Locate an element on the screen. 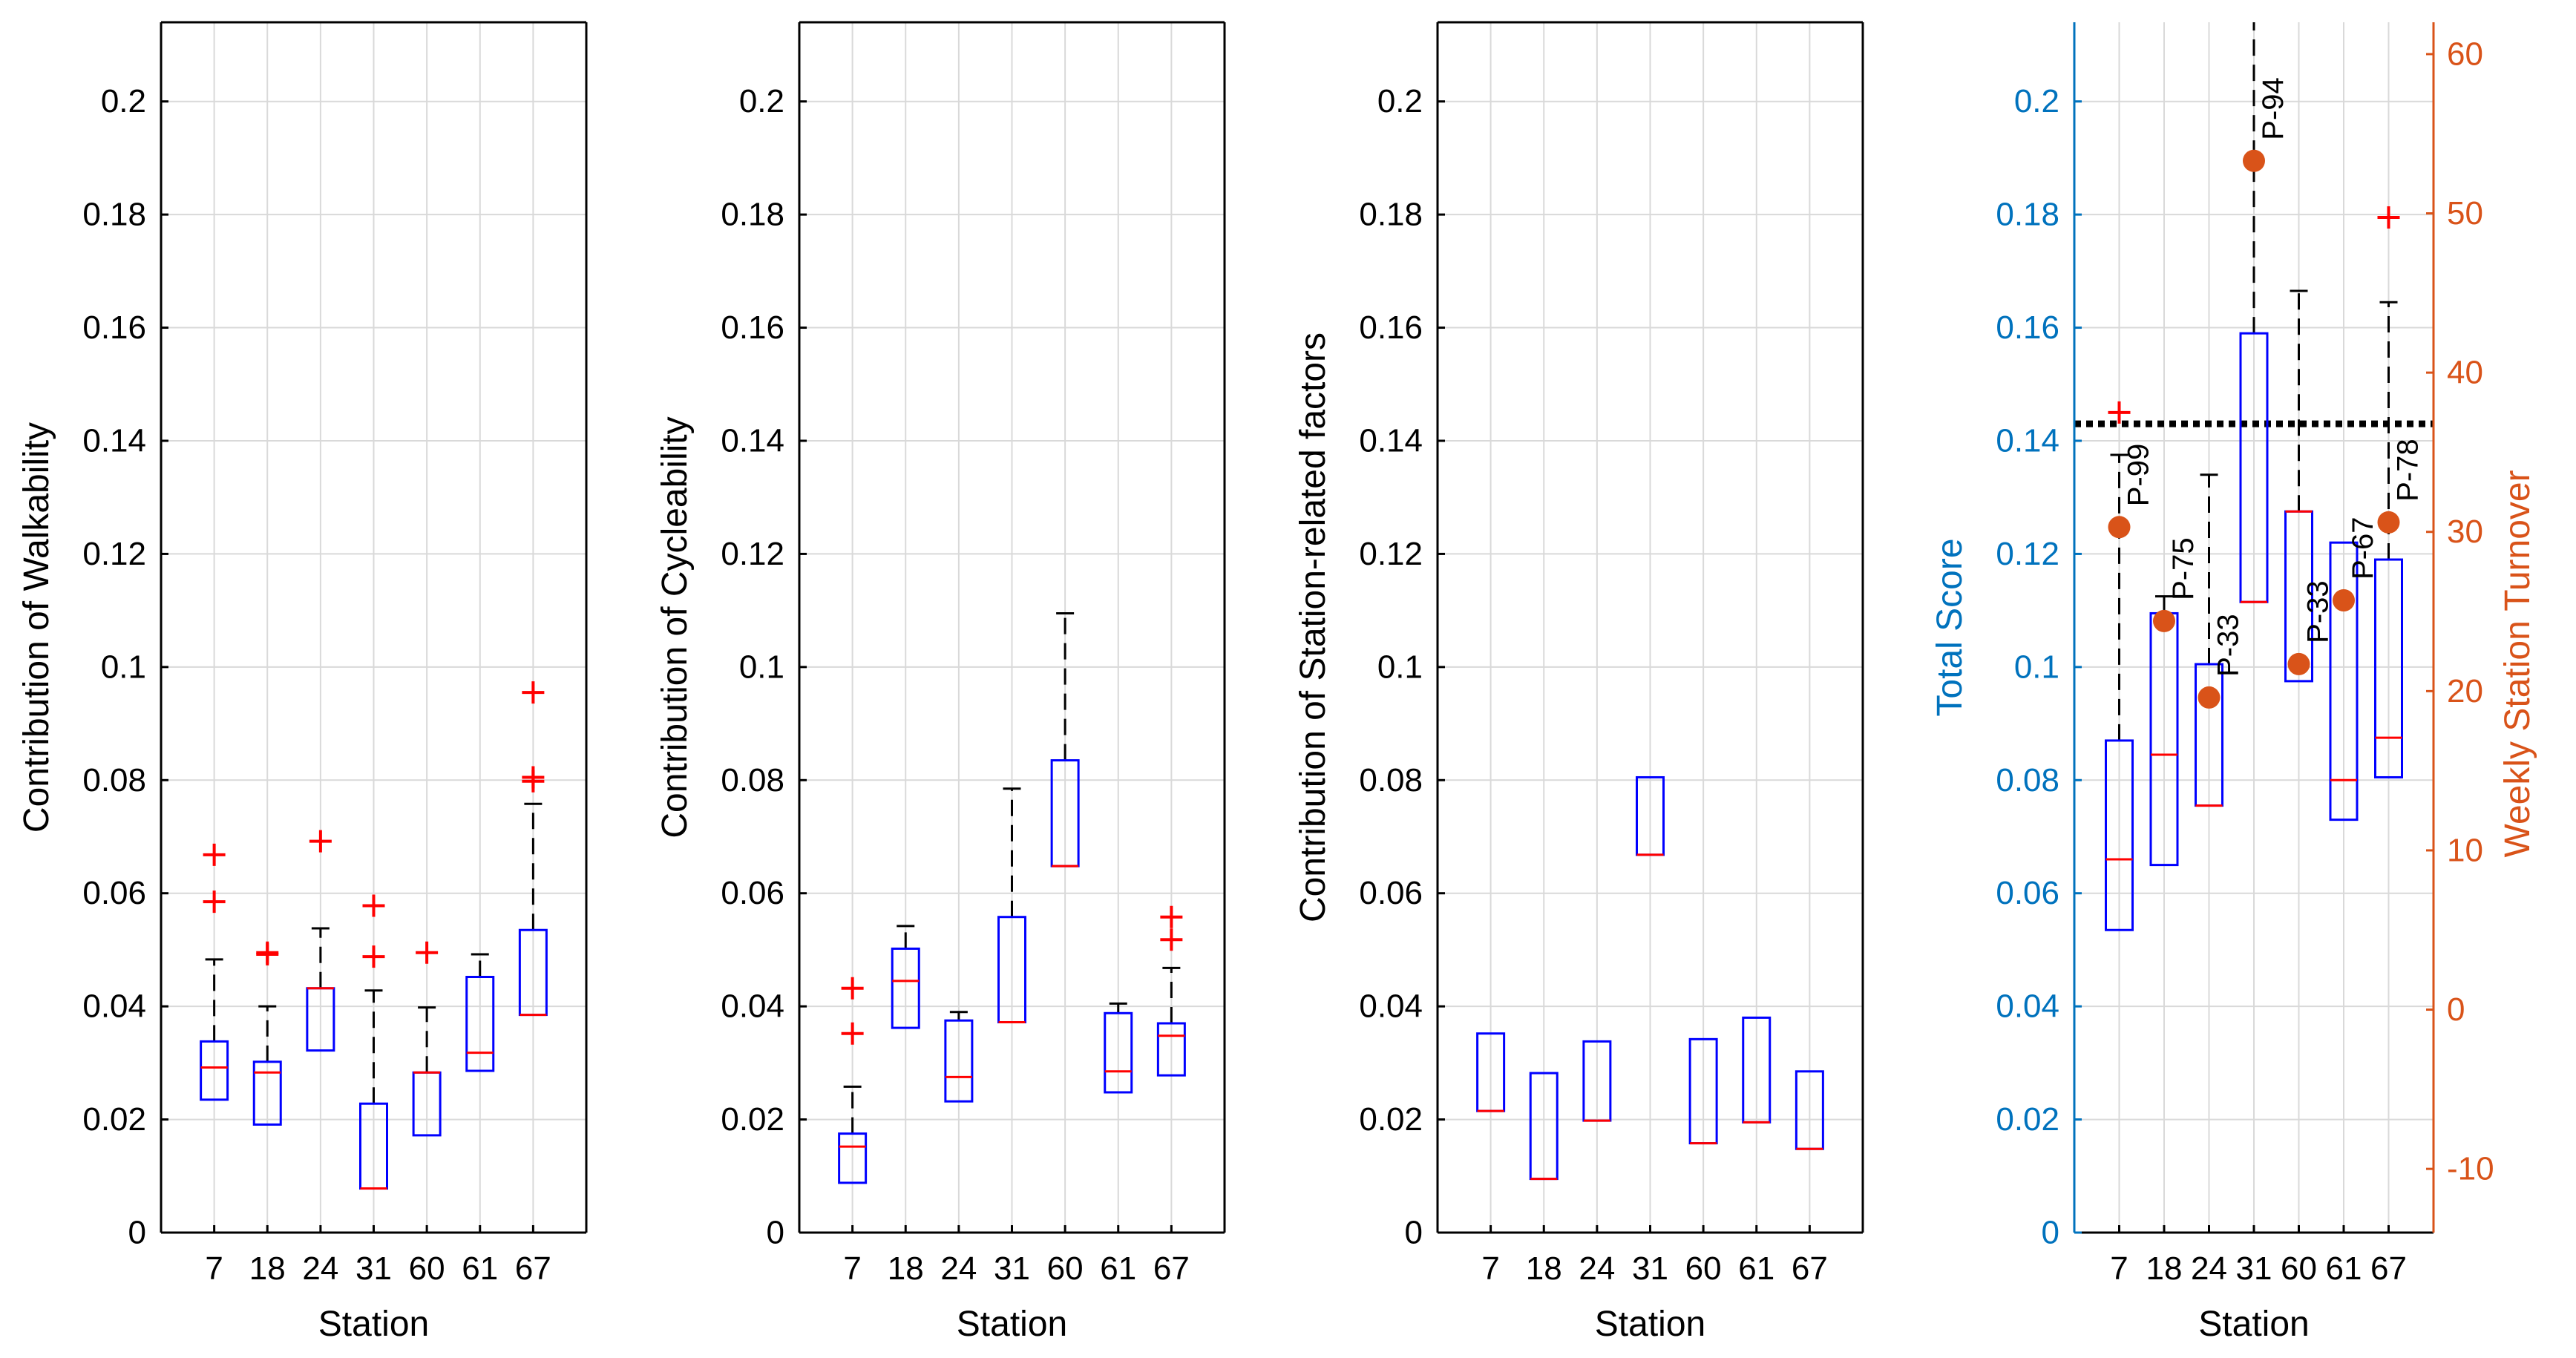  percentile-label: P-78 is located at coordinates (2408, 471).